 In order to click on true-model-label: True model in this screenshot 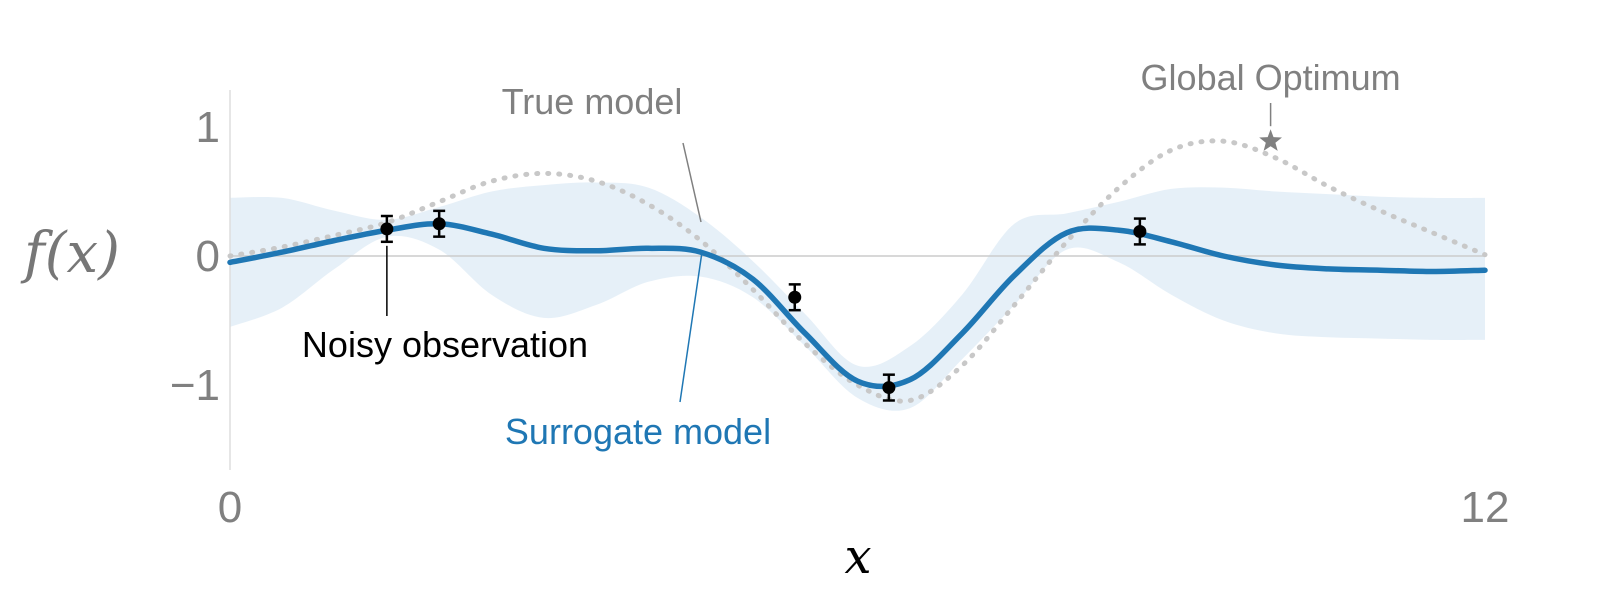, I will do `click(592, 101)`.